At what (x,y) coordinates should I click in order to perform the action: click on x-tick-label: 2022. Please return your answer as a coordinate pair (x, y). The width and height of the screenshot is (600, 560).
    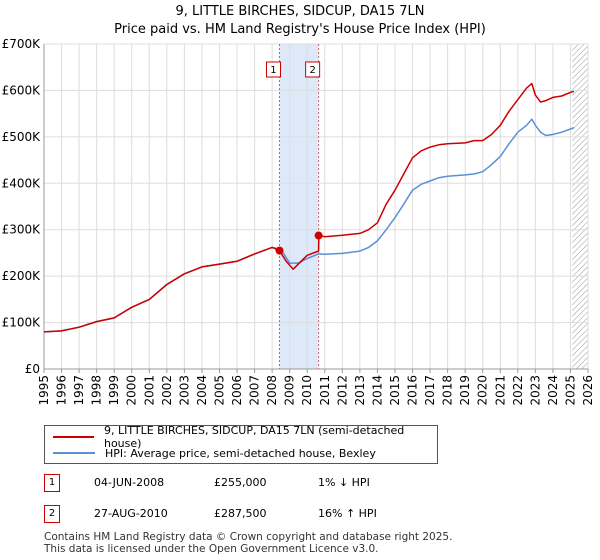
    Looking at the image, I should click on (518, 390).